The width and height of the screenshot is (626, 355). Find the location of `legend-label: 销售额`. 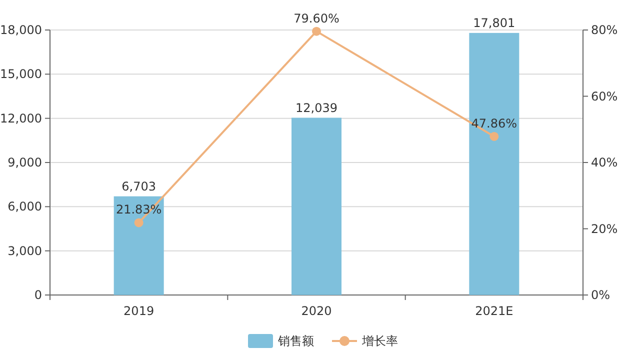

legend-label: 销售额 is located at coordinates (295, 341).